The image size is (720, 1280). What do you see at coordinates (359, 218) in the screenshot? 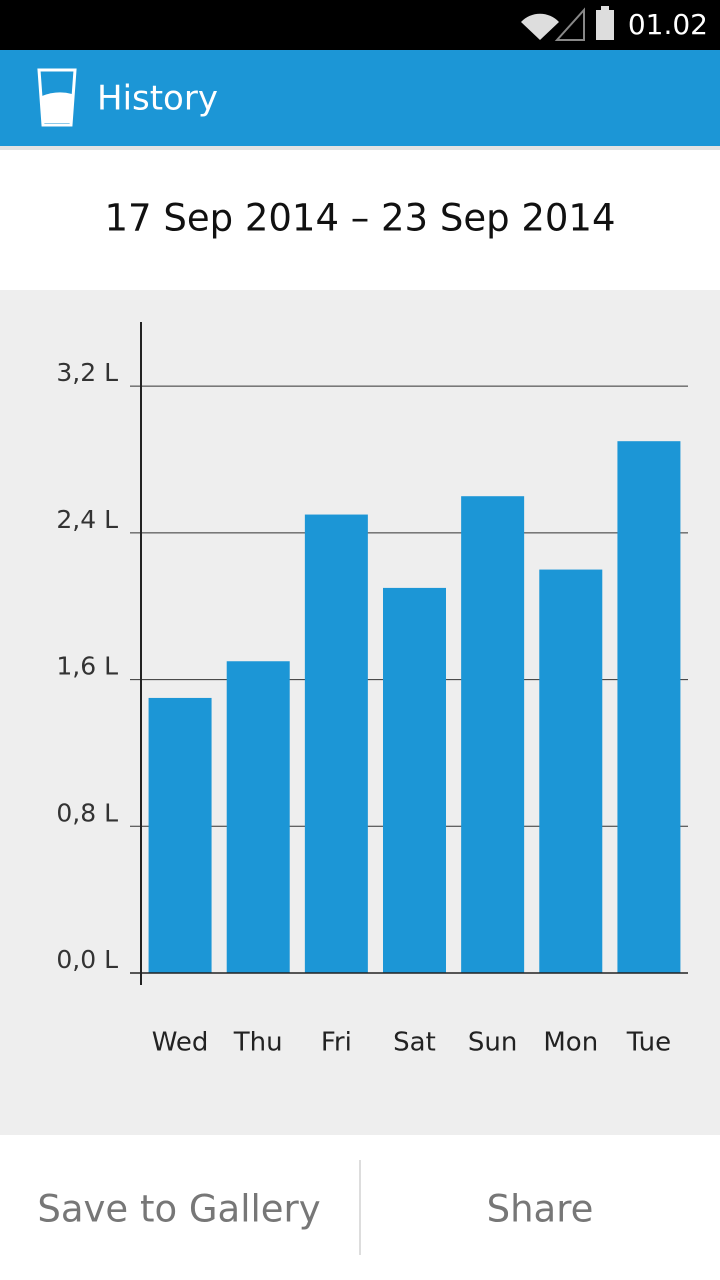
I see `date-range: 17 Sep 2014 – 23 Sep 2014` at bounding box center [359, 218].